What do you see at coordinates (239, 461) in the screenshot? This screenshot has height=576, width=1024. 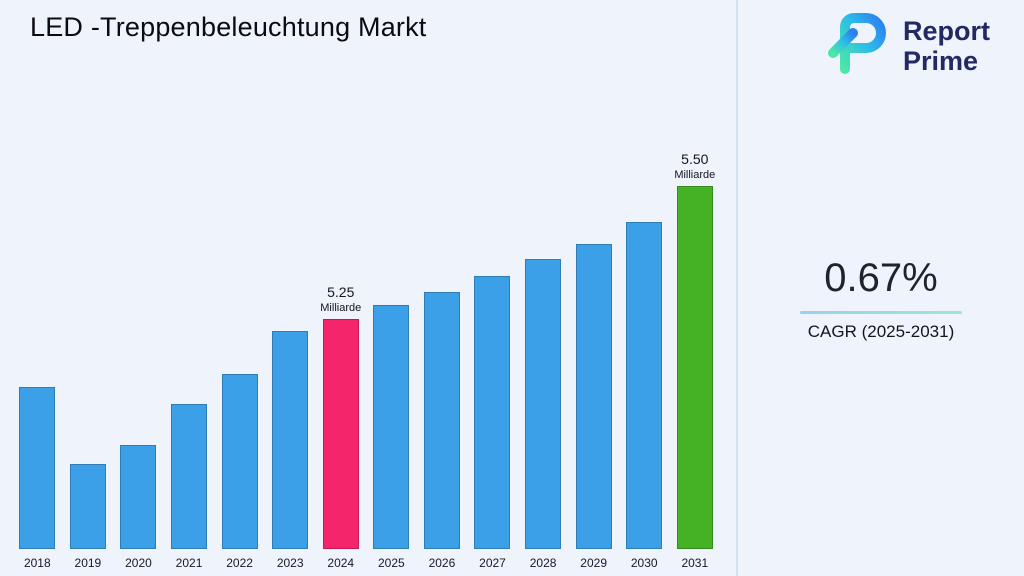 I see `bar-2022` at bounding box center [239, 461].